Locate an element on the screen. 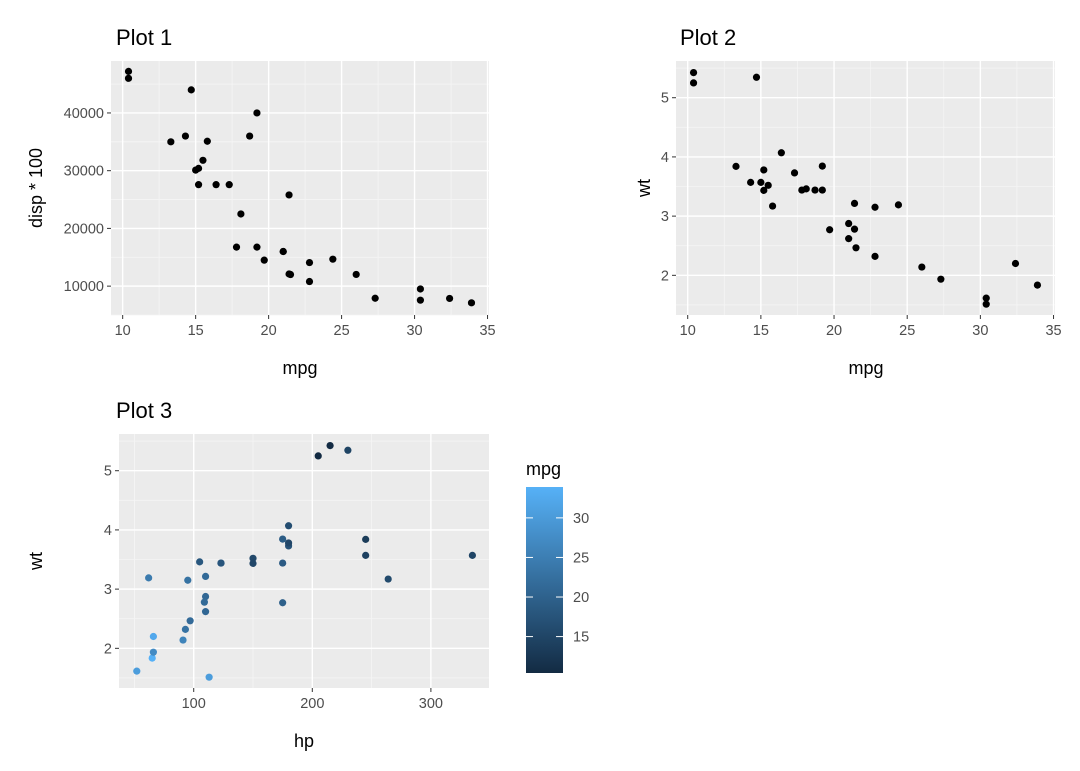 This screenshot has width=1080, height=771. y-tick-label: 5 is located at coordinates (665, 99).